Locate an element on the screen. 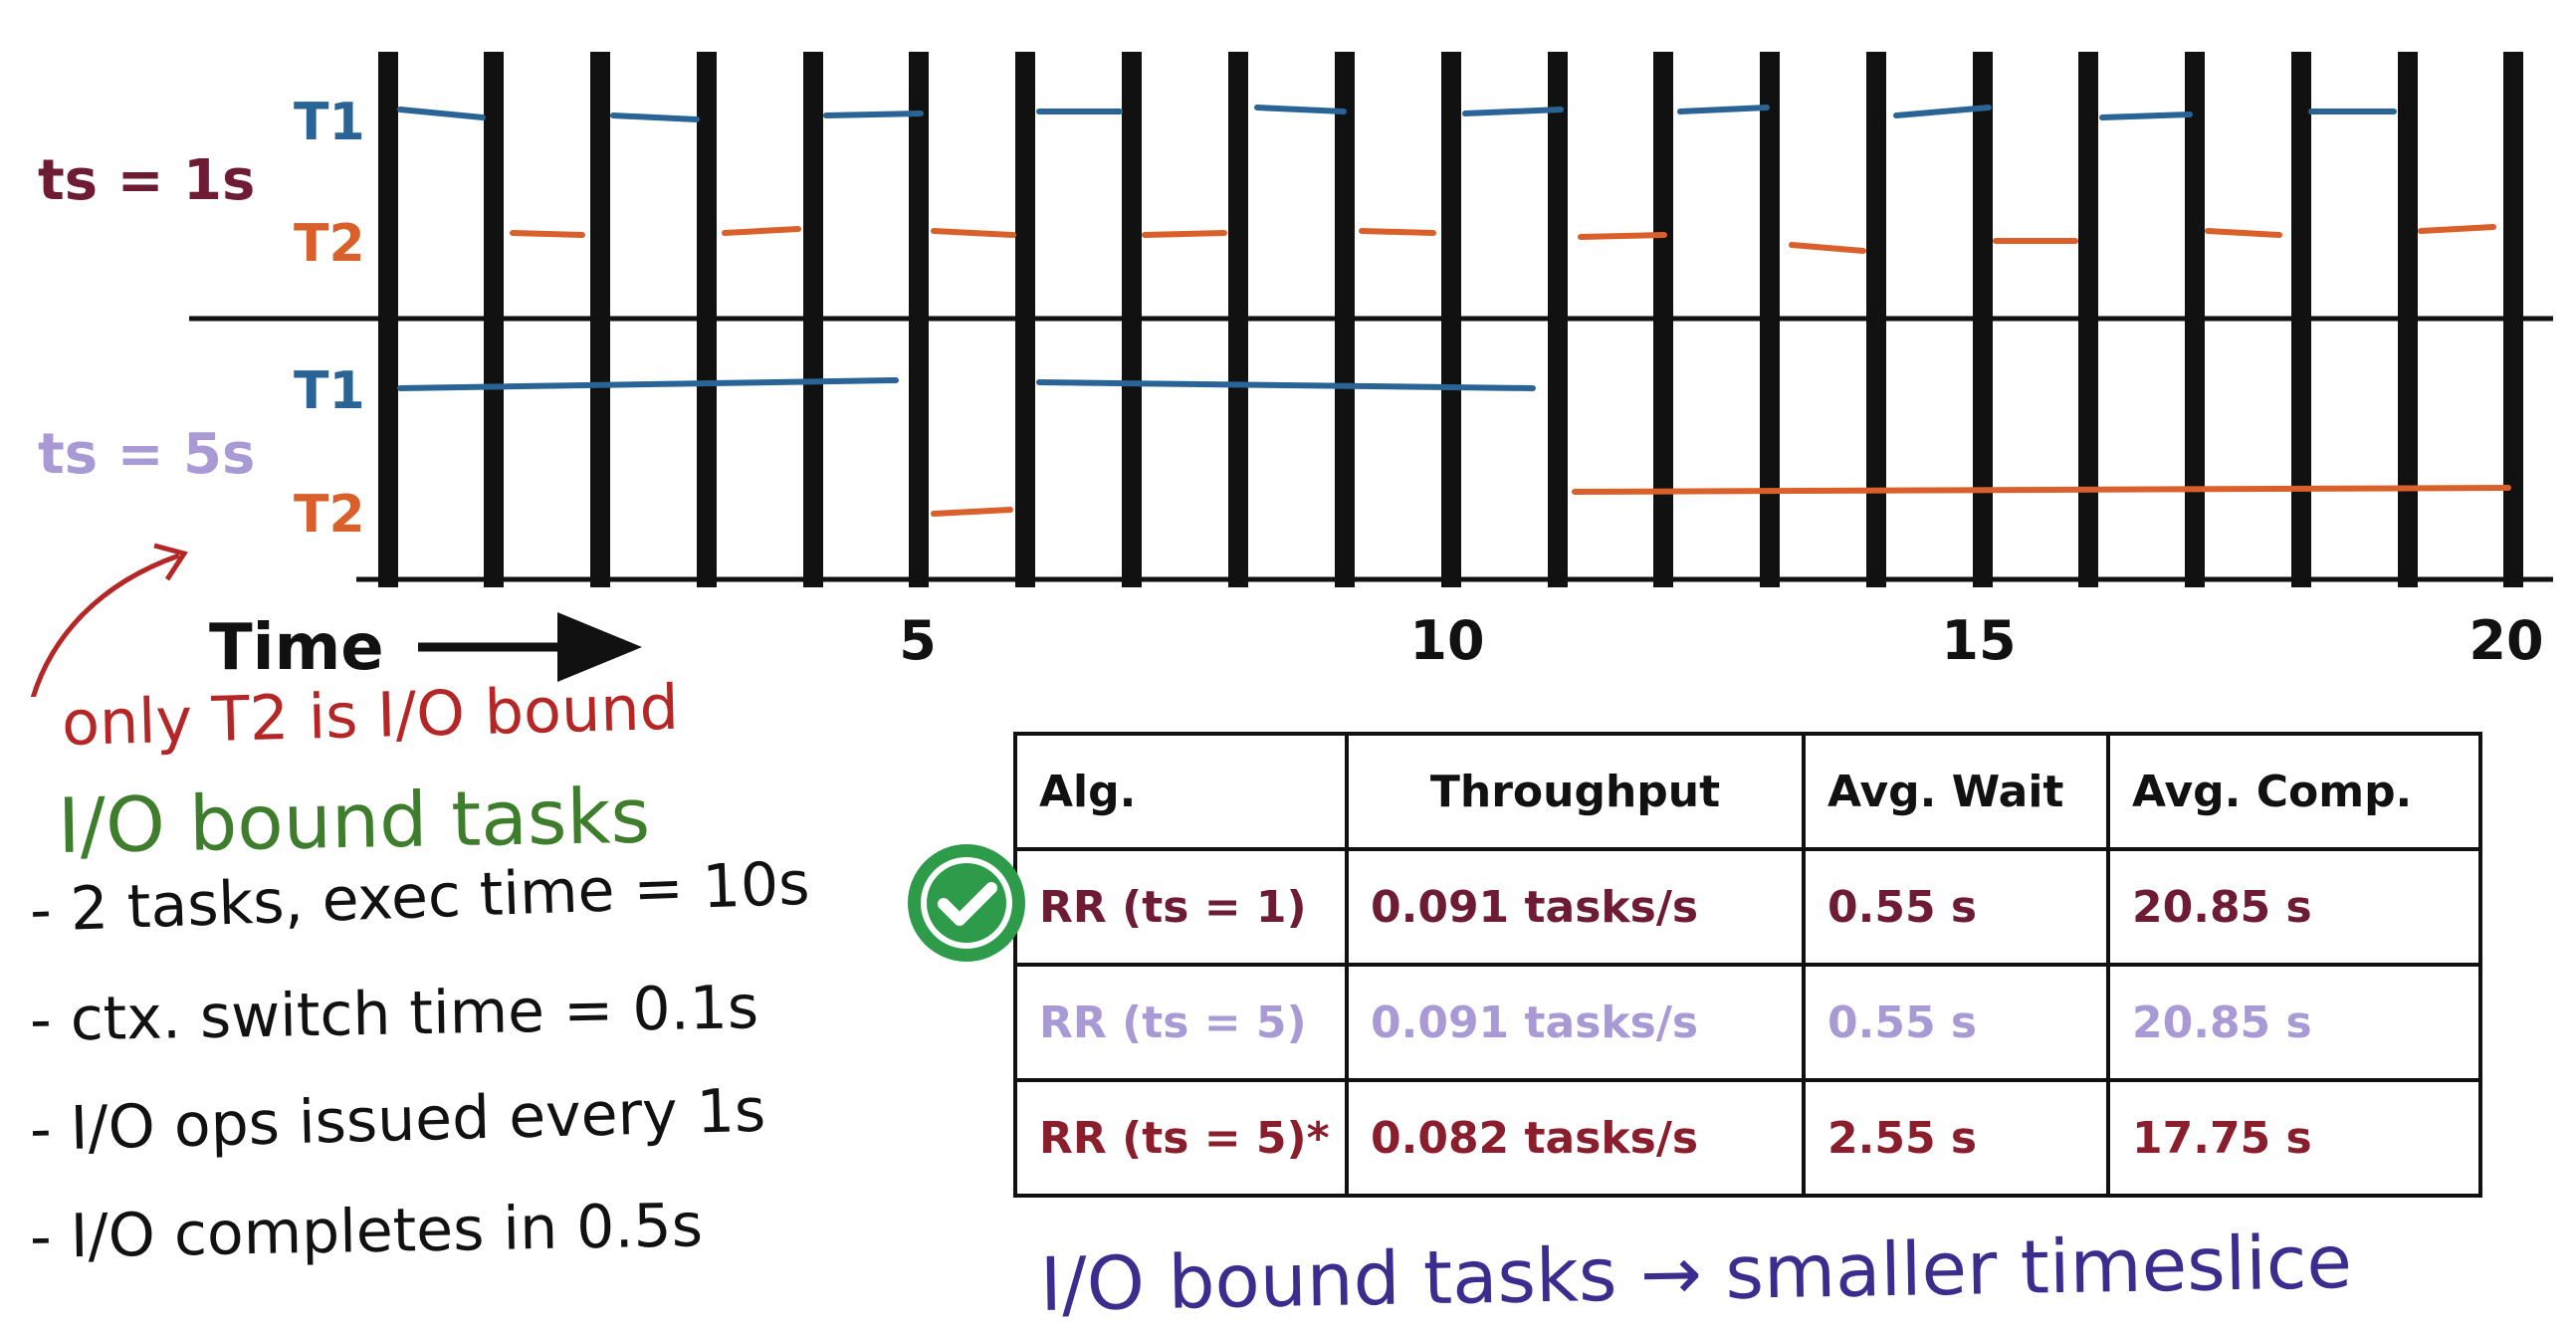 The height and width of the screenshot is (1330, 2576). t2-bottom-label: T2 is located at coordinates (329, 515).